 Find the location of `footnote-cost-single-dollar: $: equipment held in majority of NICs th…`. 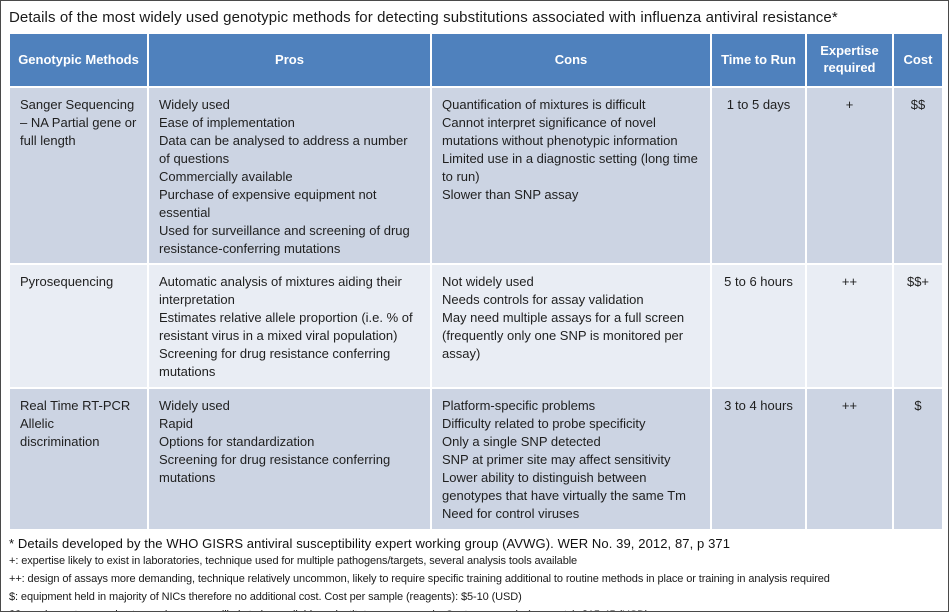

footnote-cost-single-dollar: $: equipment held in majority of NICs th… is located at coordinates (265, 596).